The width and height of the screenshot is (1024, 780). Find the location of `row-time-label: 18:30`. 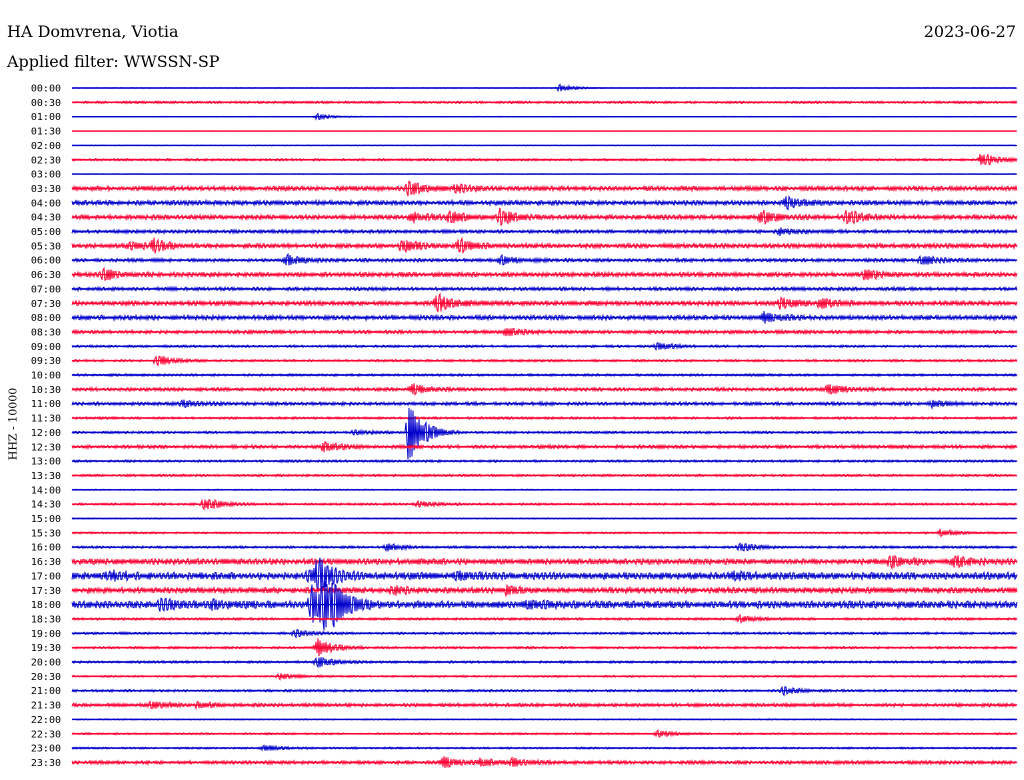

row-time-label: 18:30 is located at coordinates (46, 619).